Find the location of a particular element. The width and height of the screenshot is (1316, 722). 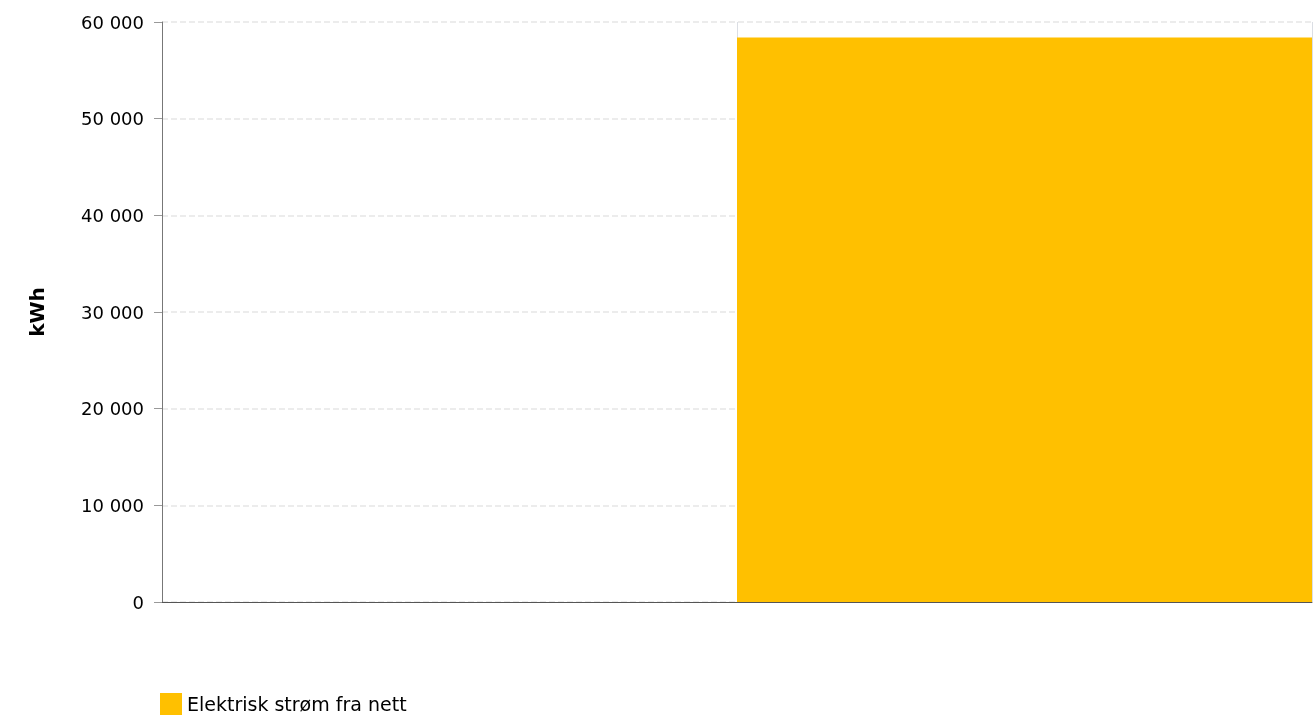

y-tick-label: 40 000 is located at coordinates (112, 215).